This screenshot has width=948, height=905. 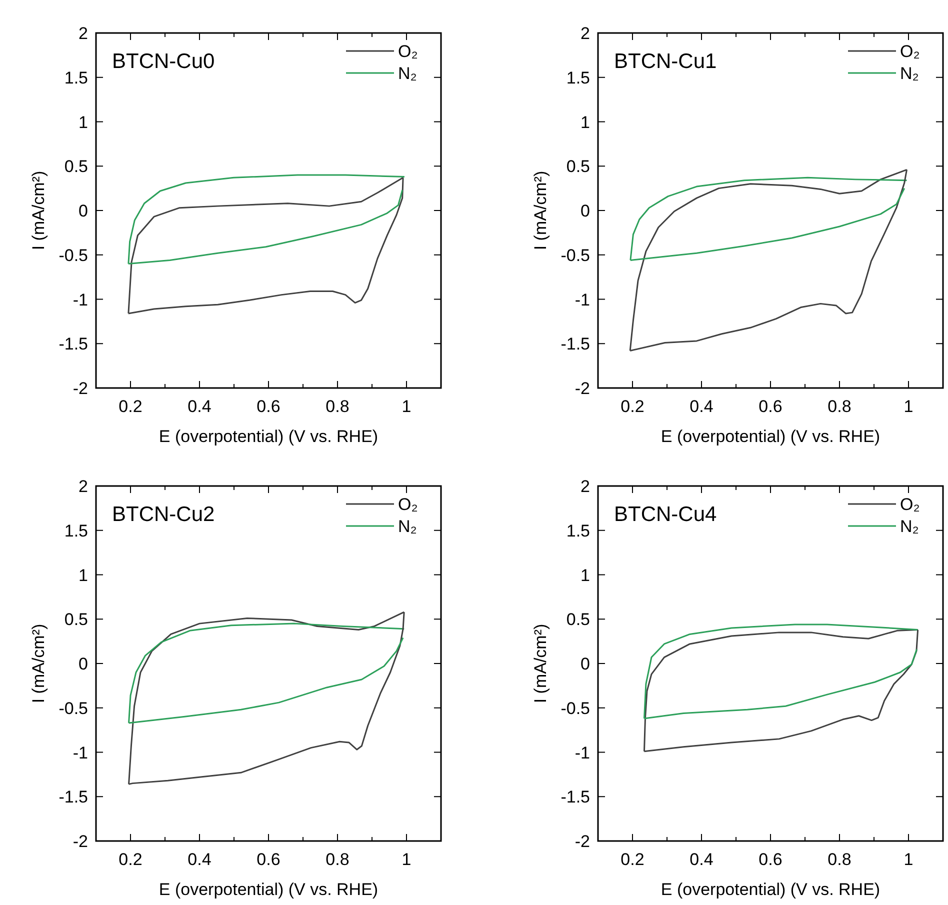 I want to click on text: BTCN-Cu1, so click(x=665, y=61).